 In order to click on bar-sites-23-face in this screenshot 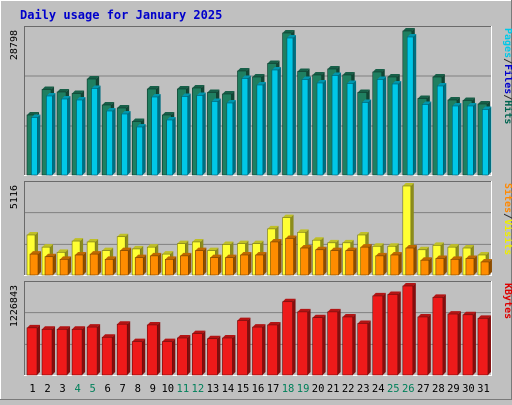, I will do `click(365, 261)`.